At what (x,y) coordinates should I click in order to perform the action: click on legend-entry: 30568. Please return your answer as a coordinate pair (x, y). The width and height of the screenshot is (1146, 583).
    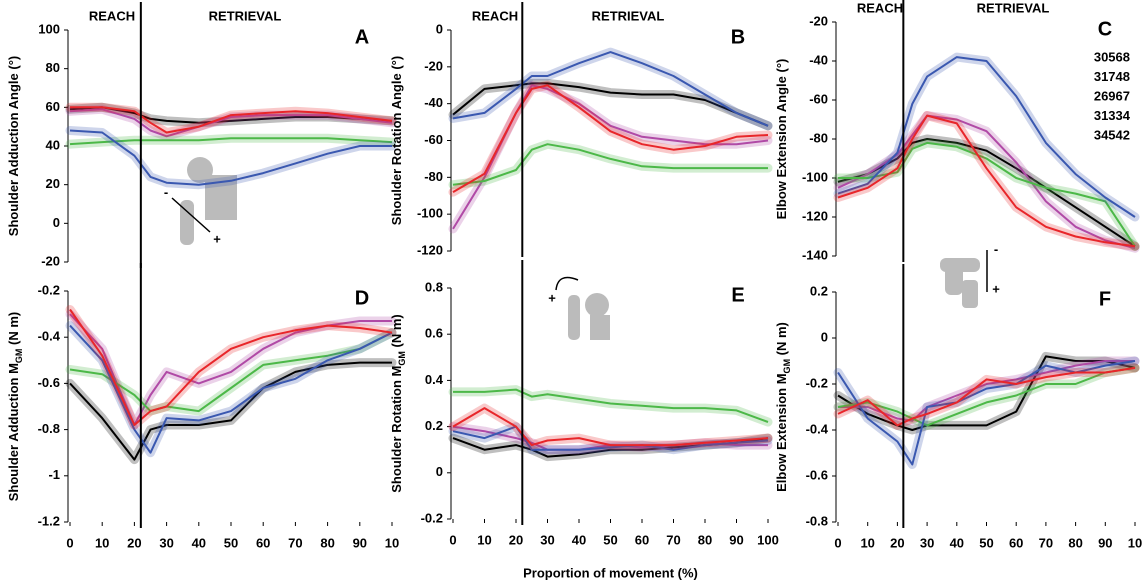
    Looking at the image, I should click on (1112, 56).